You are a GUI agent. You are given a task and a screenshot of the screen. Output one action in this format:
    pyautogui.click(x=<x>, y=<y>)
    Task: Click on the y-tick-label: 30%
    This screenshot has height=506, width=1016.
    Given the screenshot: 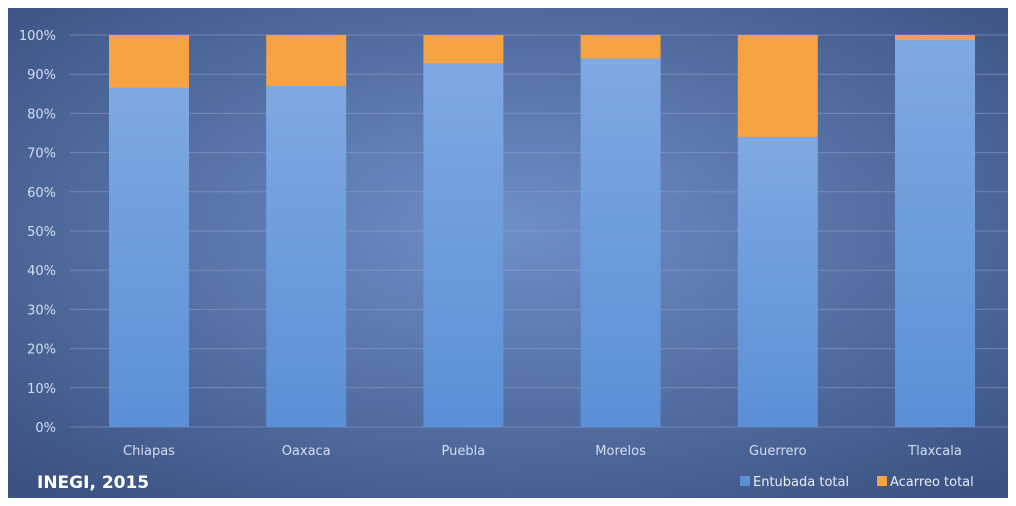 What is the action you would take?
    pyautogui.click(x=41, y=310)
    